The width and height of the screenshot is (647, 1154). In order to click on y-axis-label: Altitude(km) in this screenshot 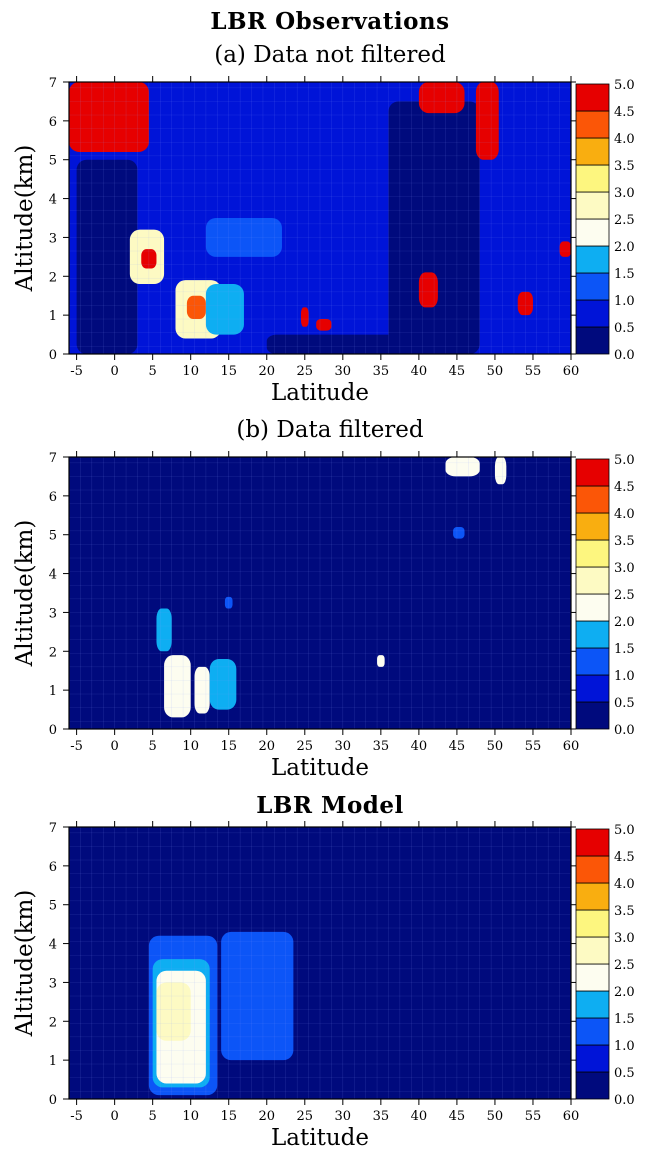, I will do `click(25, 964)`.